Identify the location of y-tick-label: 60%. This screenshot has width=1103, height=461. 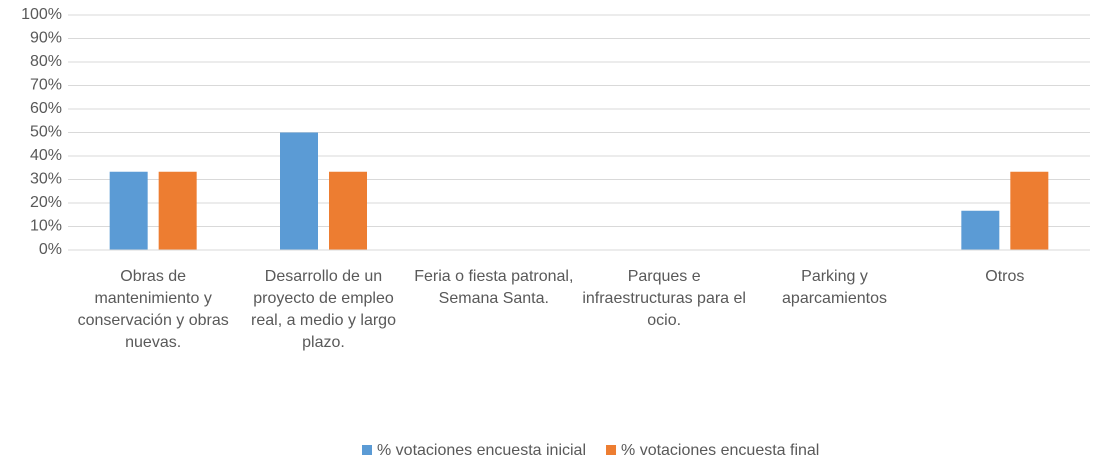
(46, 108).